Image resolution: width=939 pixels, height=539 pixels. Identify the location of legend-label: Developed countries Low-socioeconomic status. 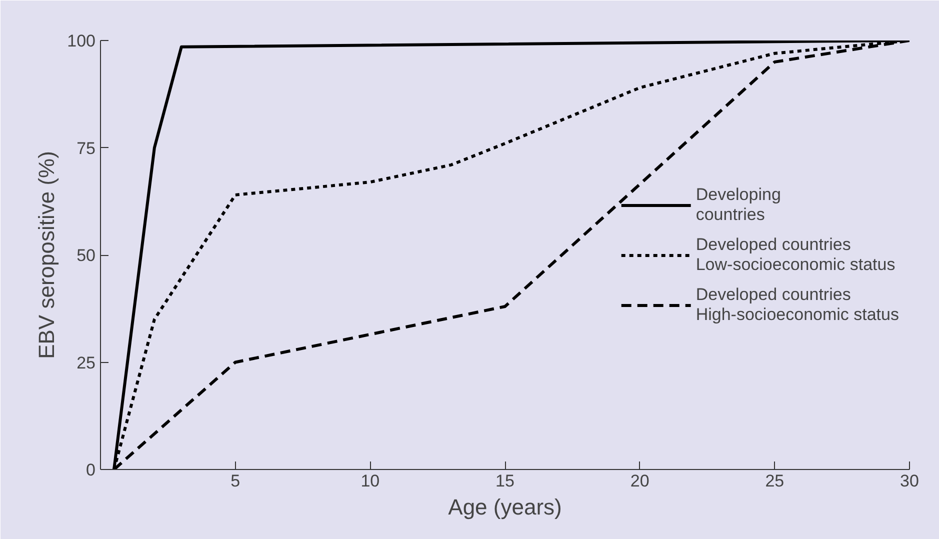
(796, 255).